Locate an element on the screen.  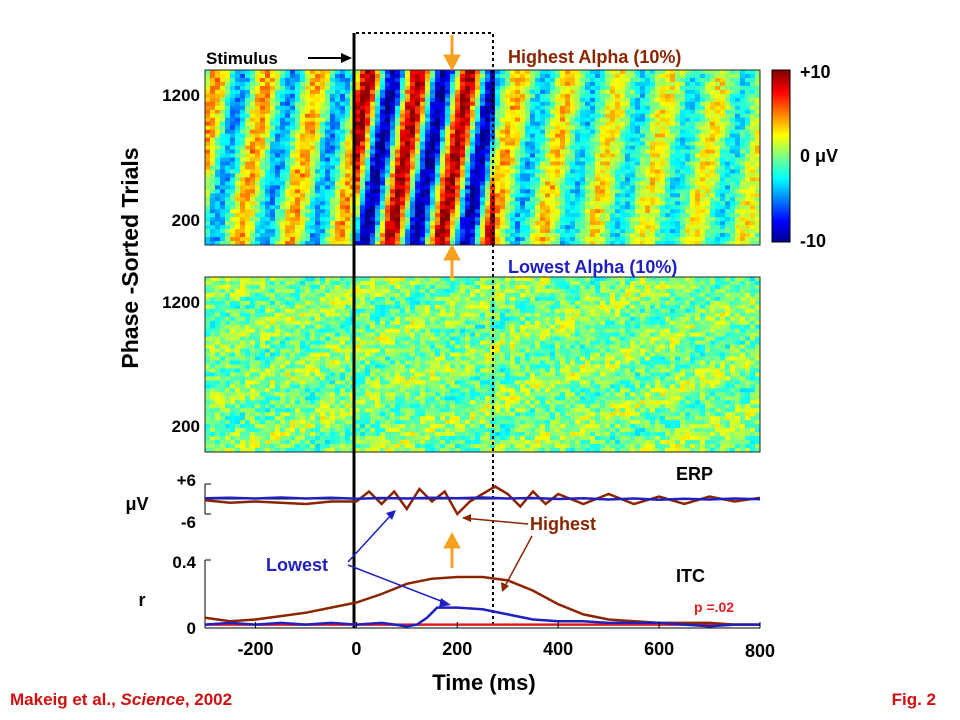
itc-ytick-bottom: 0 is located at coordinates (191, 628).